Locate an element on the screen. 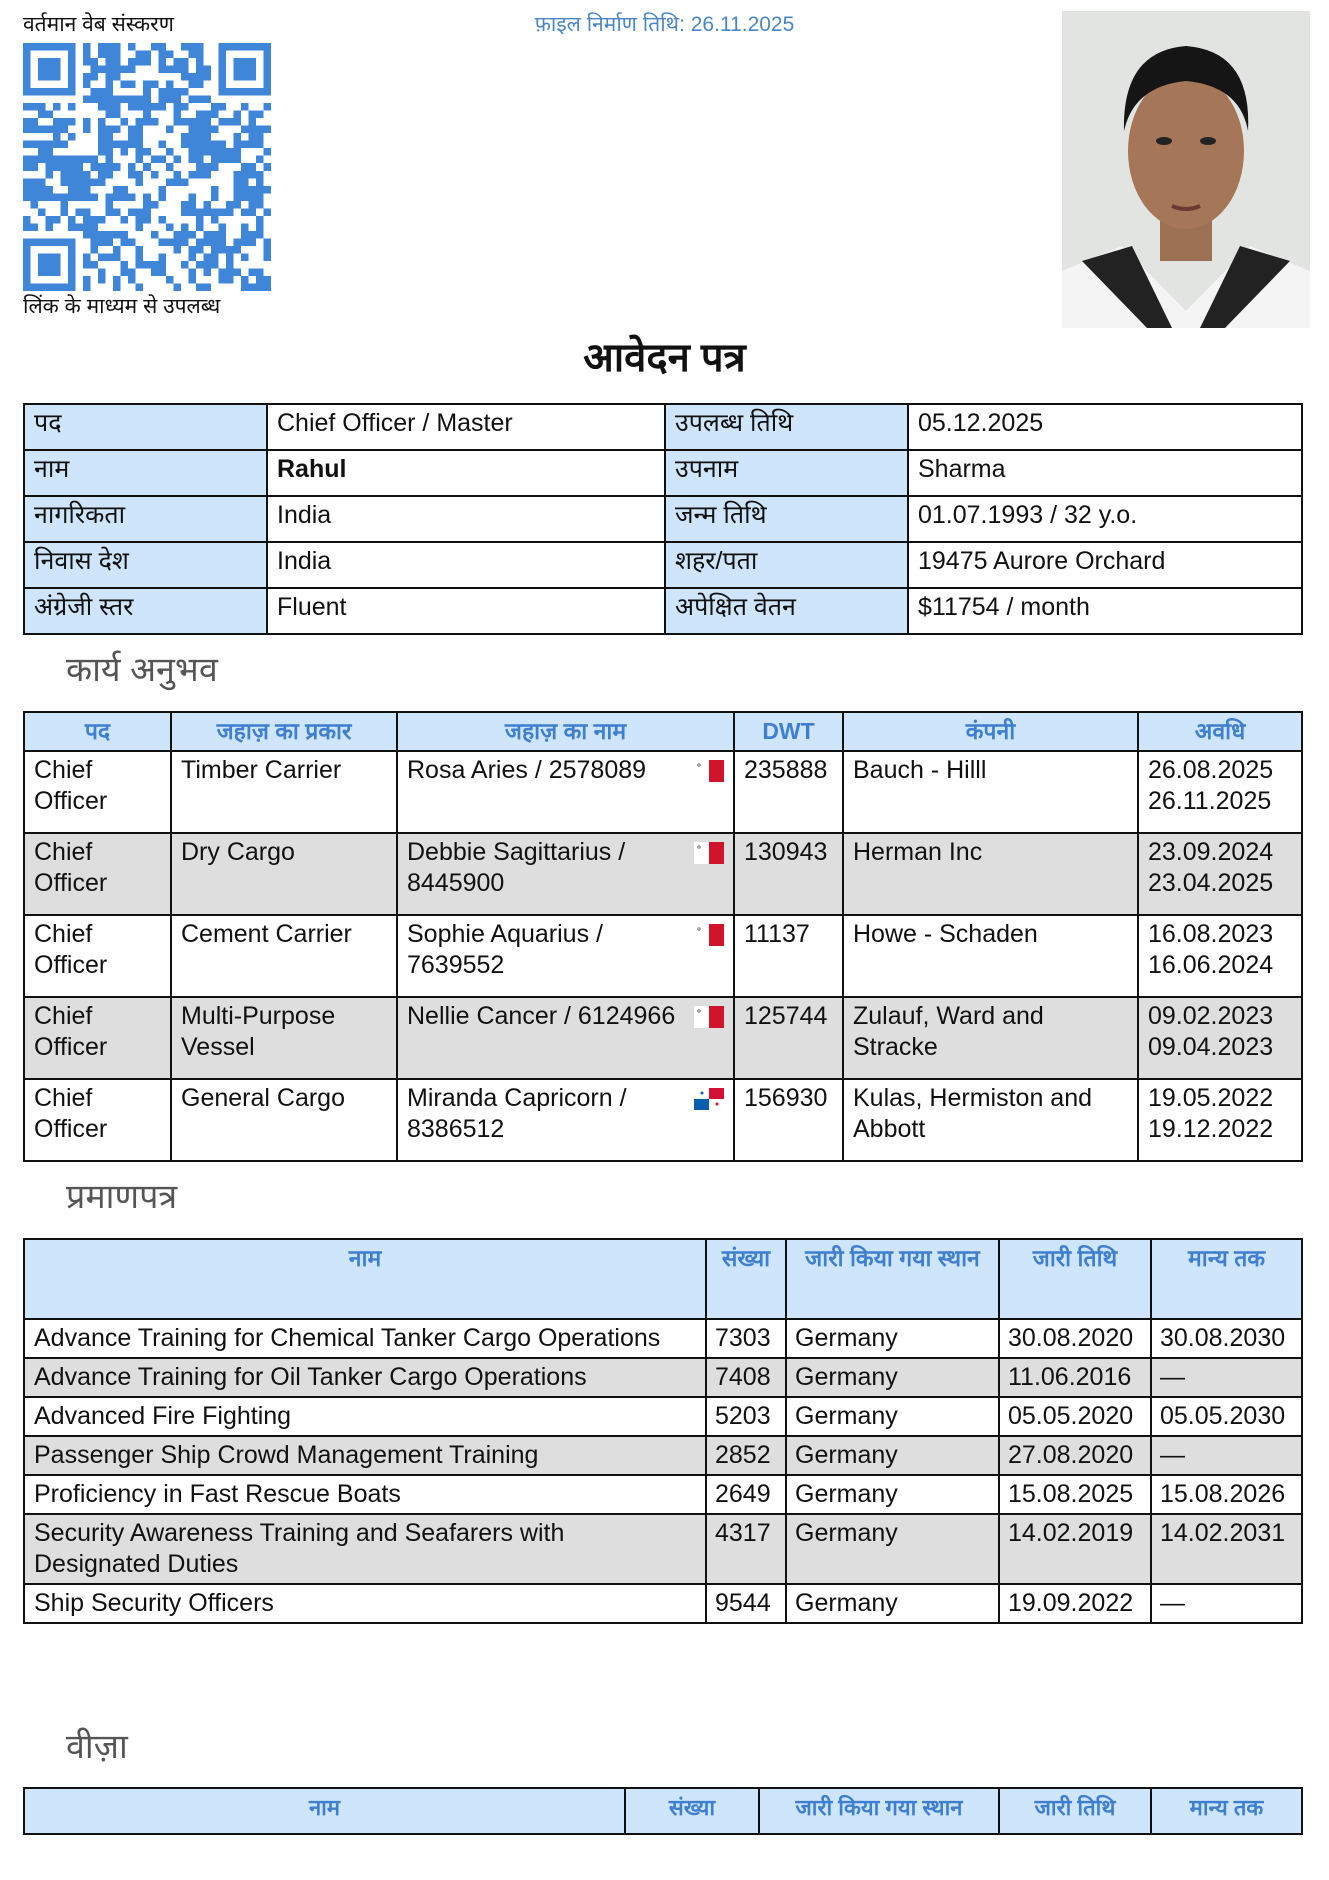  vessel-name-cell: Sophie Aquarius / 7639552 is located at coordinates (565, 956).